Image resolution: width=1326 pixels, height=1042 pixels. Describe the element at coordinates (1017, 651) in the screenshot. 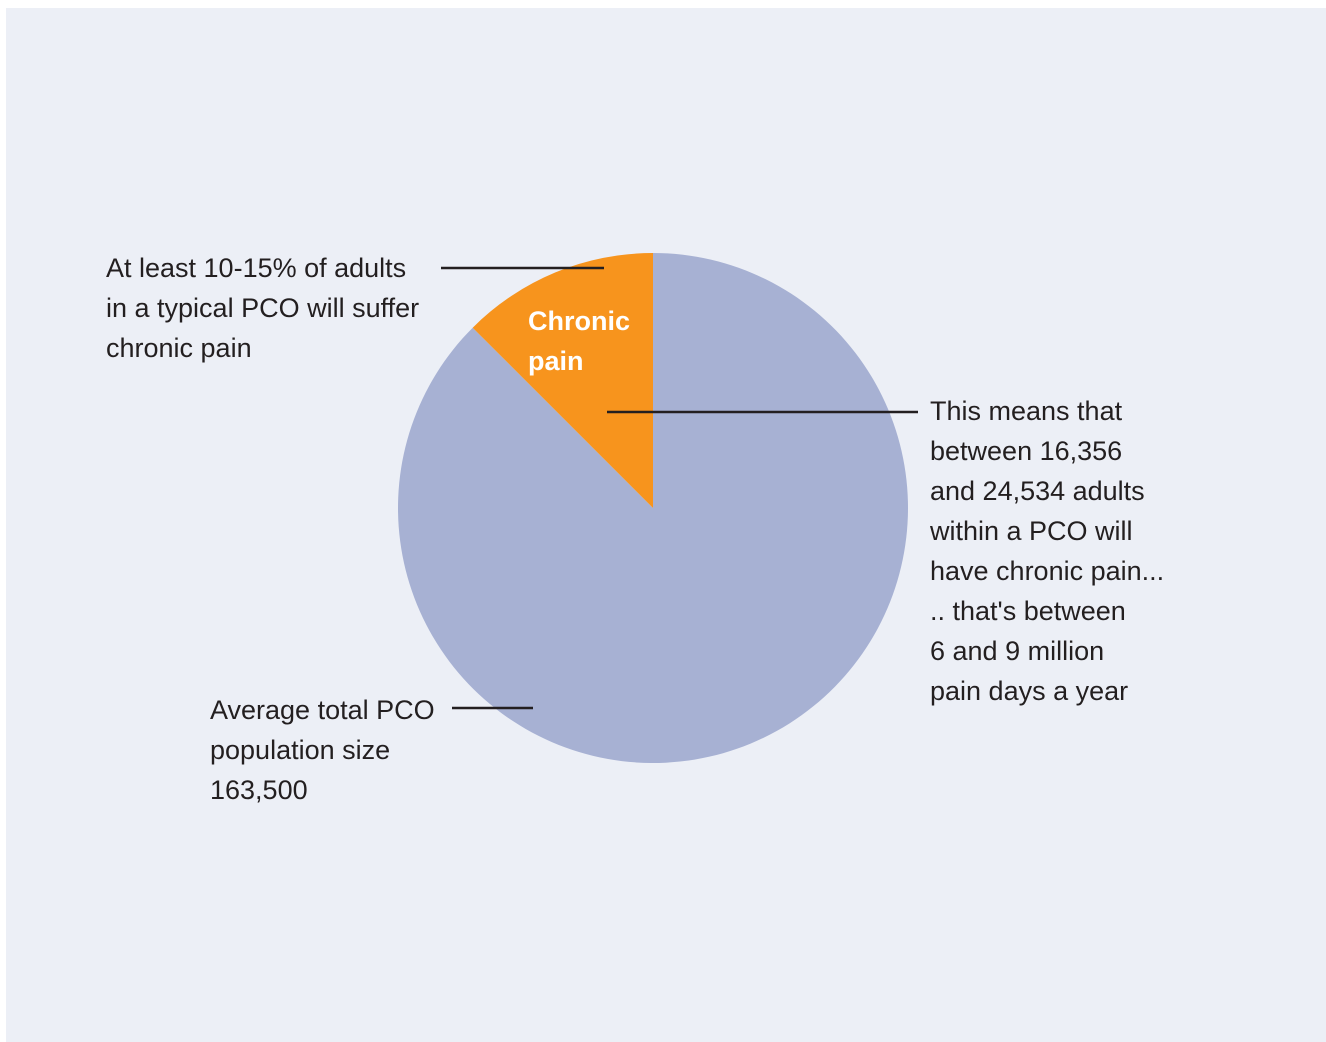

I see `annotation-line: 6 and 9 million` at that location.